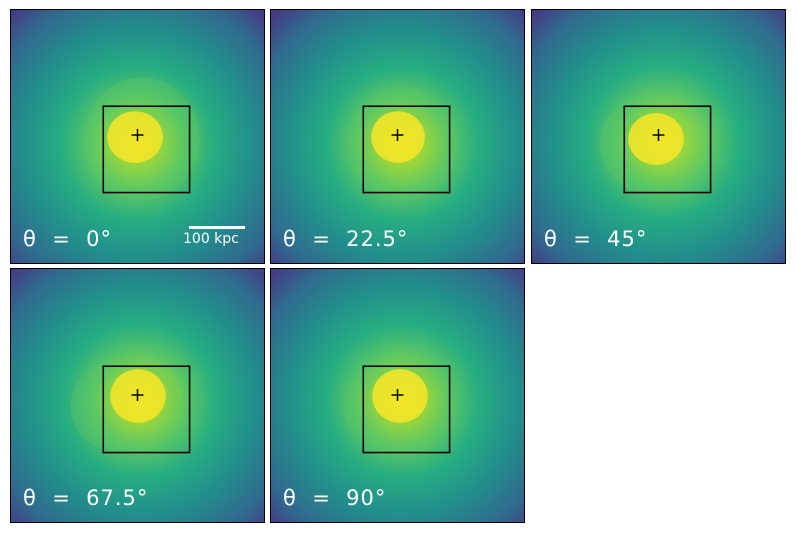 The image size is (797, 534). What do you see at coordinates (217, 227) in the screenshot?
I see `scale-bar` at bounding box center [217, 227].